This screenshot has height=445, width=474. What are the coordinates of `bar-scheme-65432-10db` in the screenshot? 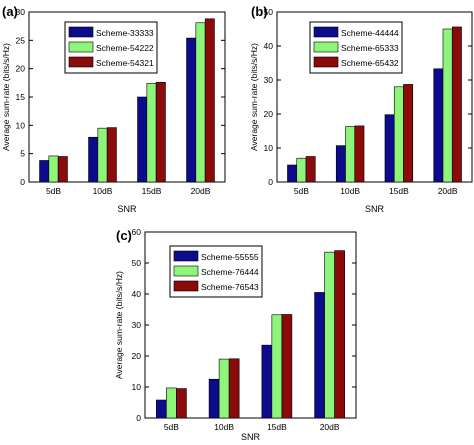 It's located at (359, 154).